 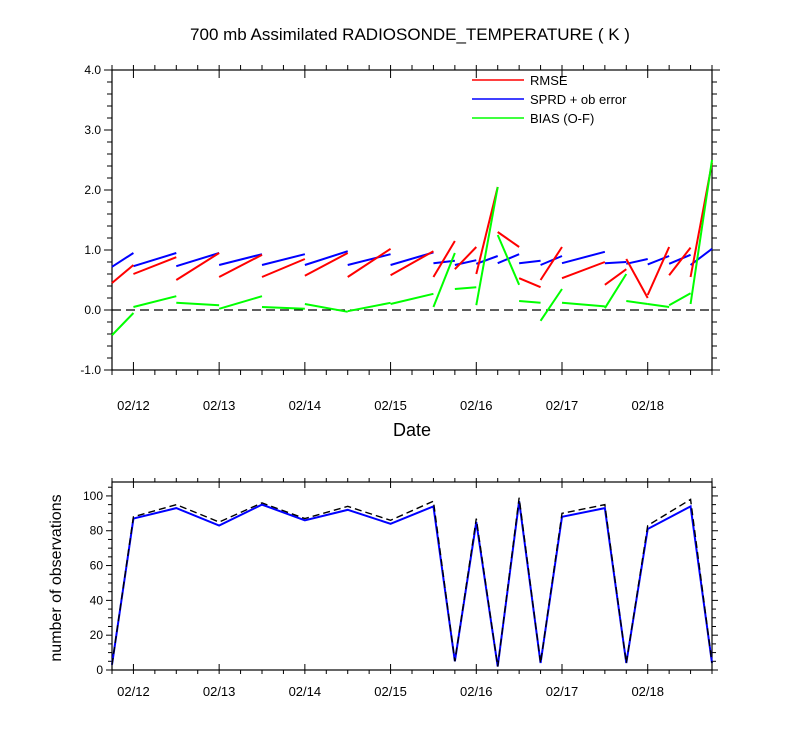 I want to click on y-tick-label: 1.0, so click(x=92, y=250).